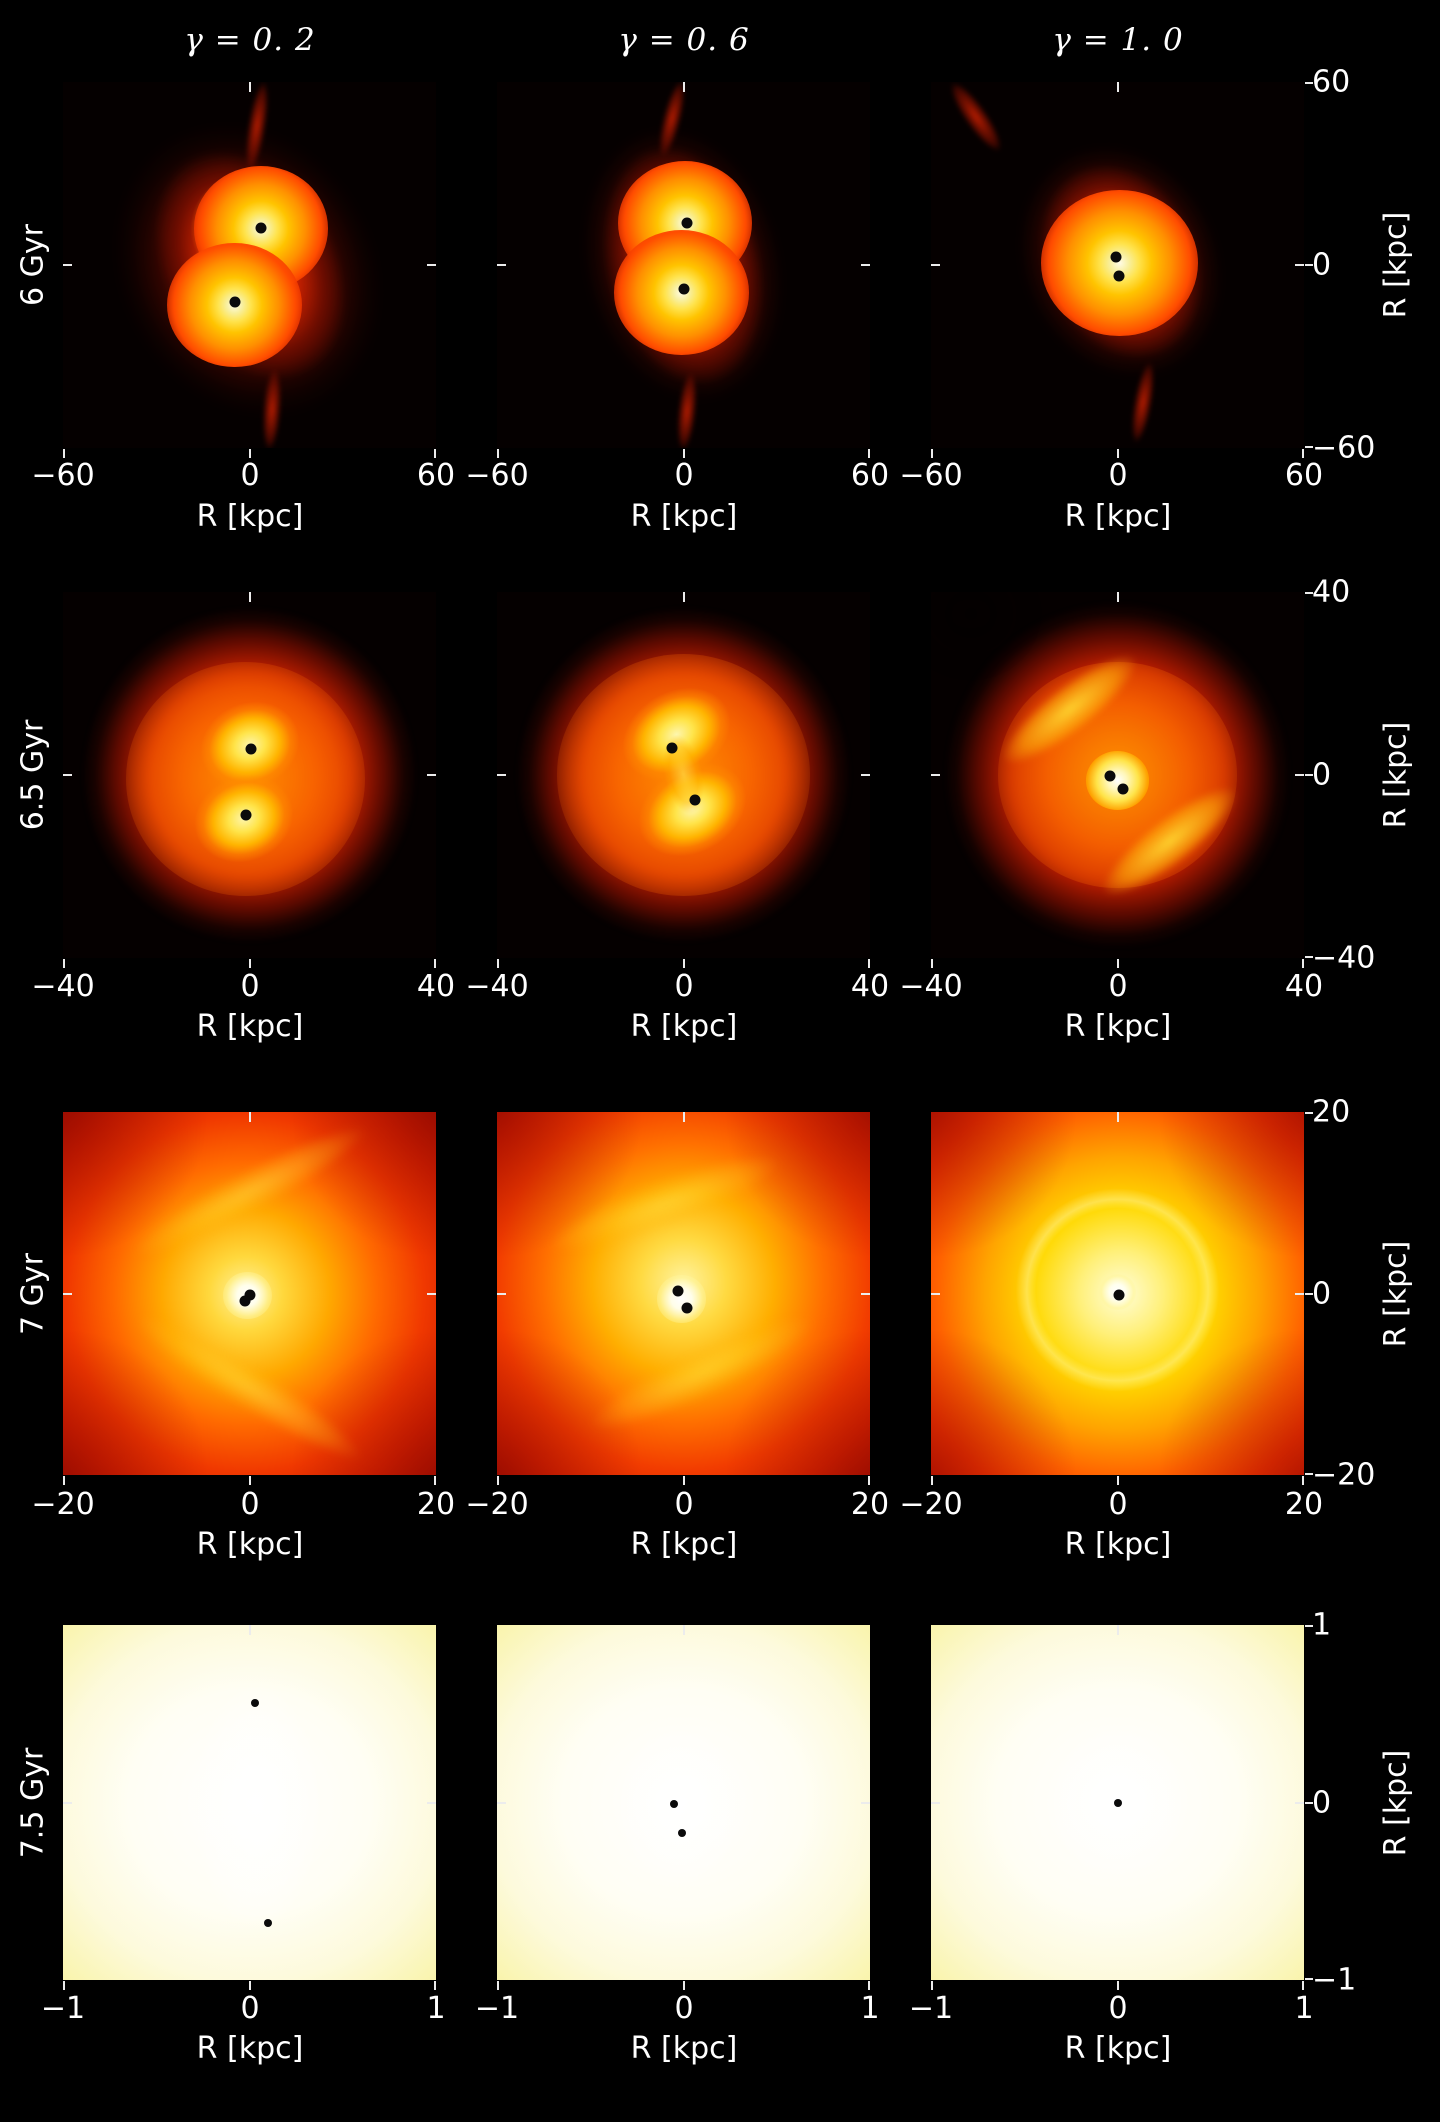 The width and height of the screenshot is (1440, 2122). I want to click on row-label-7gyr: 7 Gyr, so click(33, 1294).